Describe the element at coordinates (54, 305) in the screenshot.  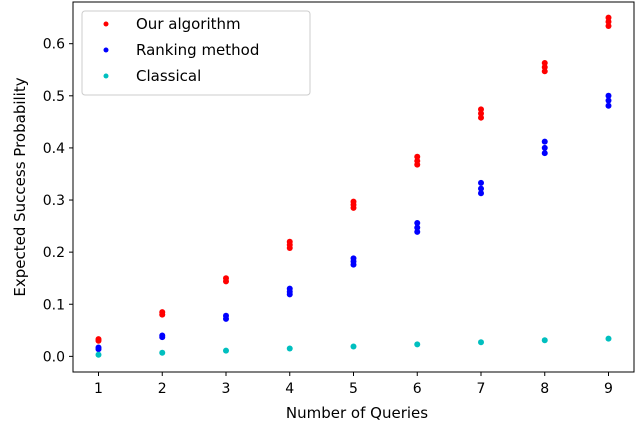
I see `y-tick-label: 0.1` at that location.